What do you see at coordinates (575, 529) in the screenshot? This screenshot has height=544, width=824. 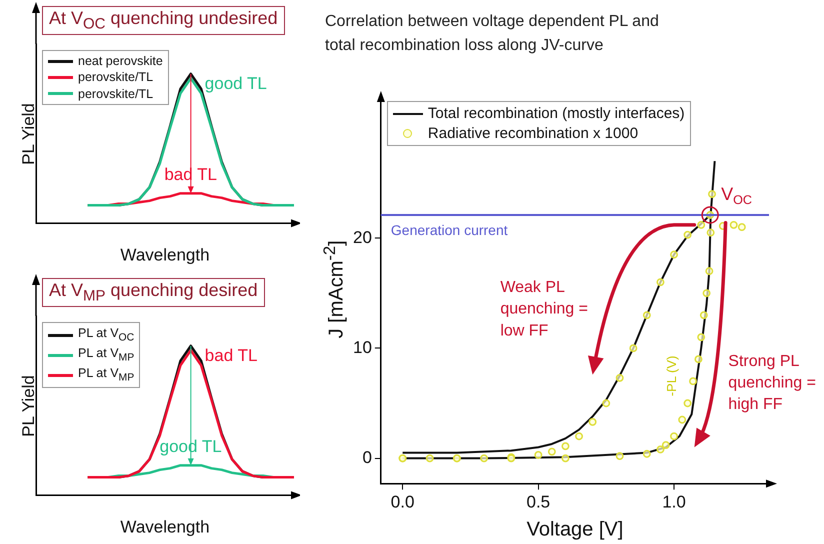 I see `x-axis-title: Voltage [V]` at bounding box center [575, 529].